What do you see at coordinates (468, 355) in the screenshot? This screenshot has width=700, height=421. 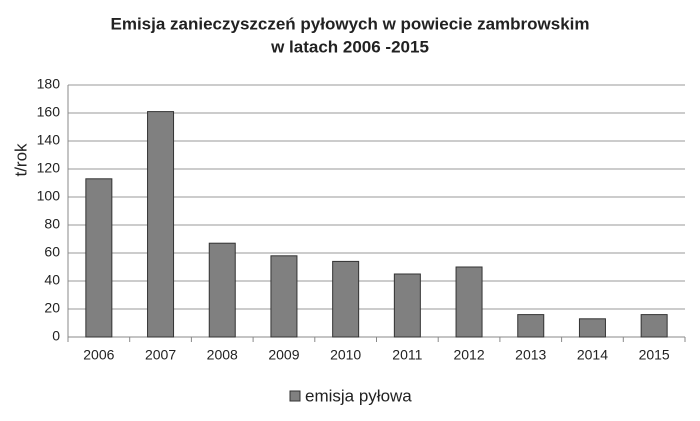 I see `x-tick-label: 2012` at bounding box center [468, 355].